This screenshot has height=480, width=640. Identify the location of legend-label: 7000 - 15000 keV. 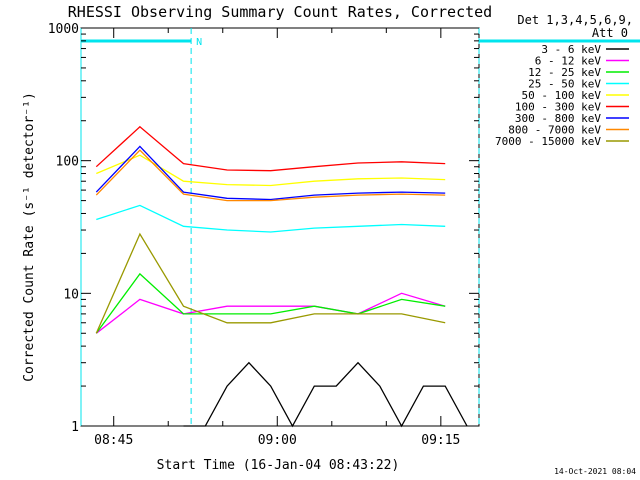
(548, 141).